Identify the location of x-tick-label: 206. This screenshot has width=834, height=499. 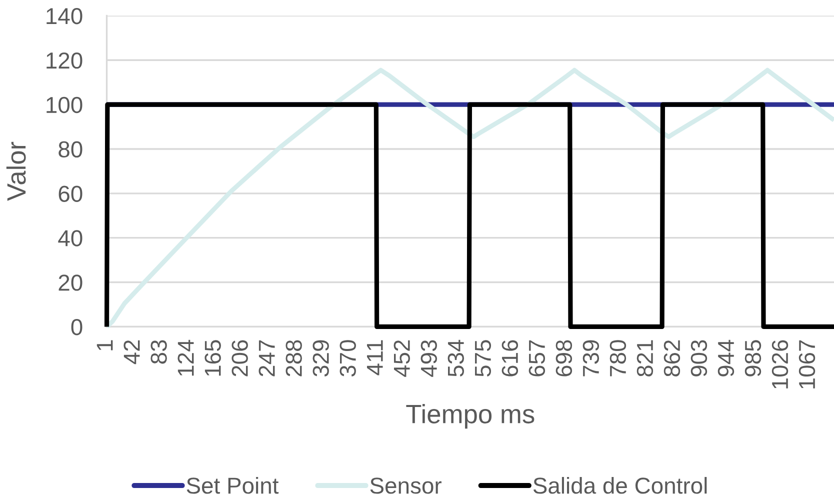
(240, 358).